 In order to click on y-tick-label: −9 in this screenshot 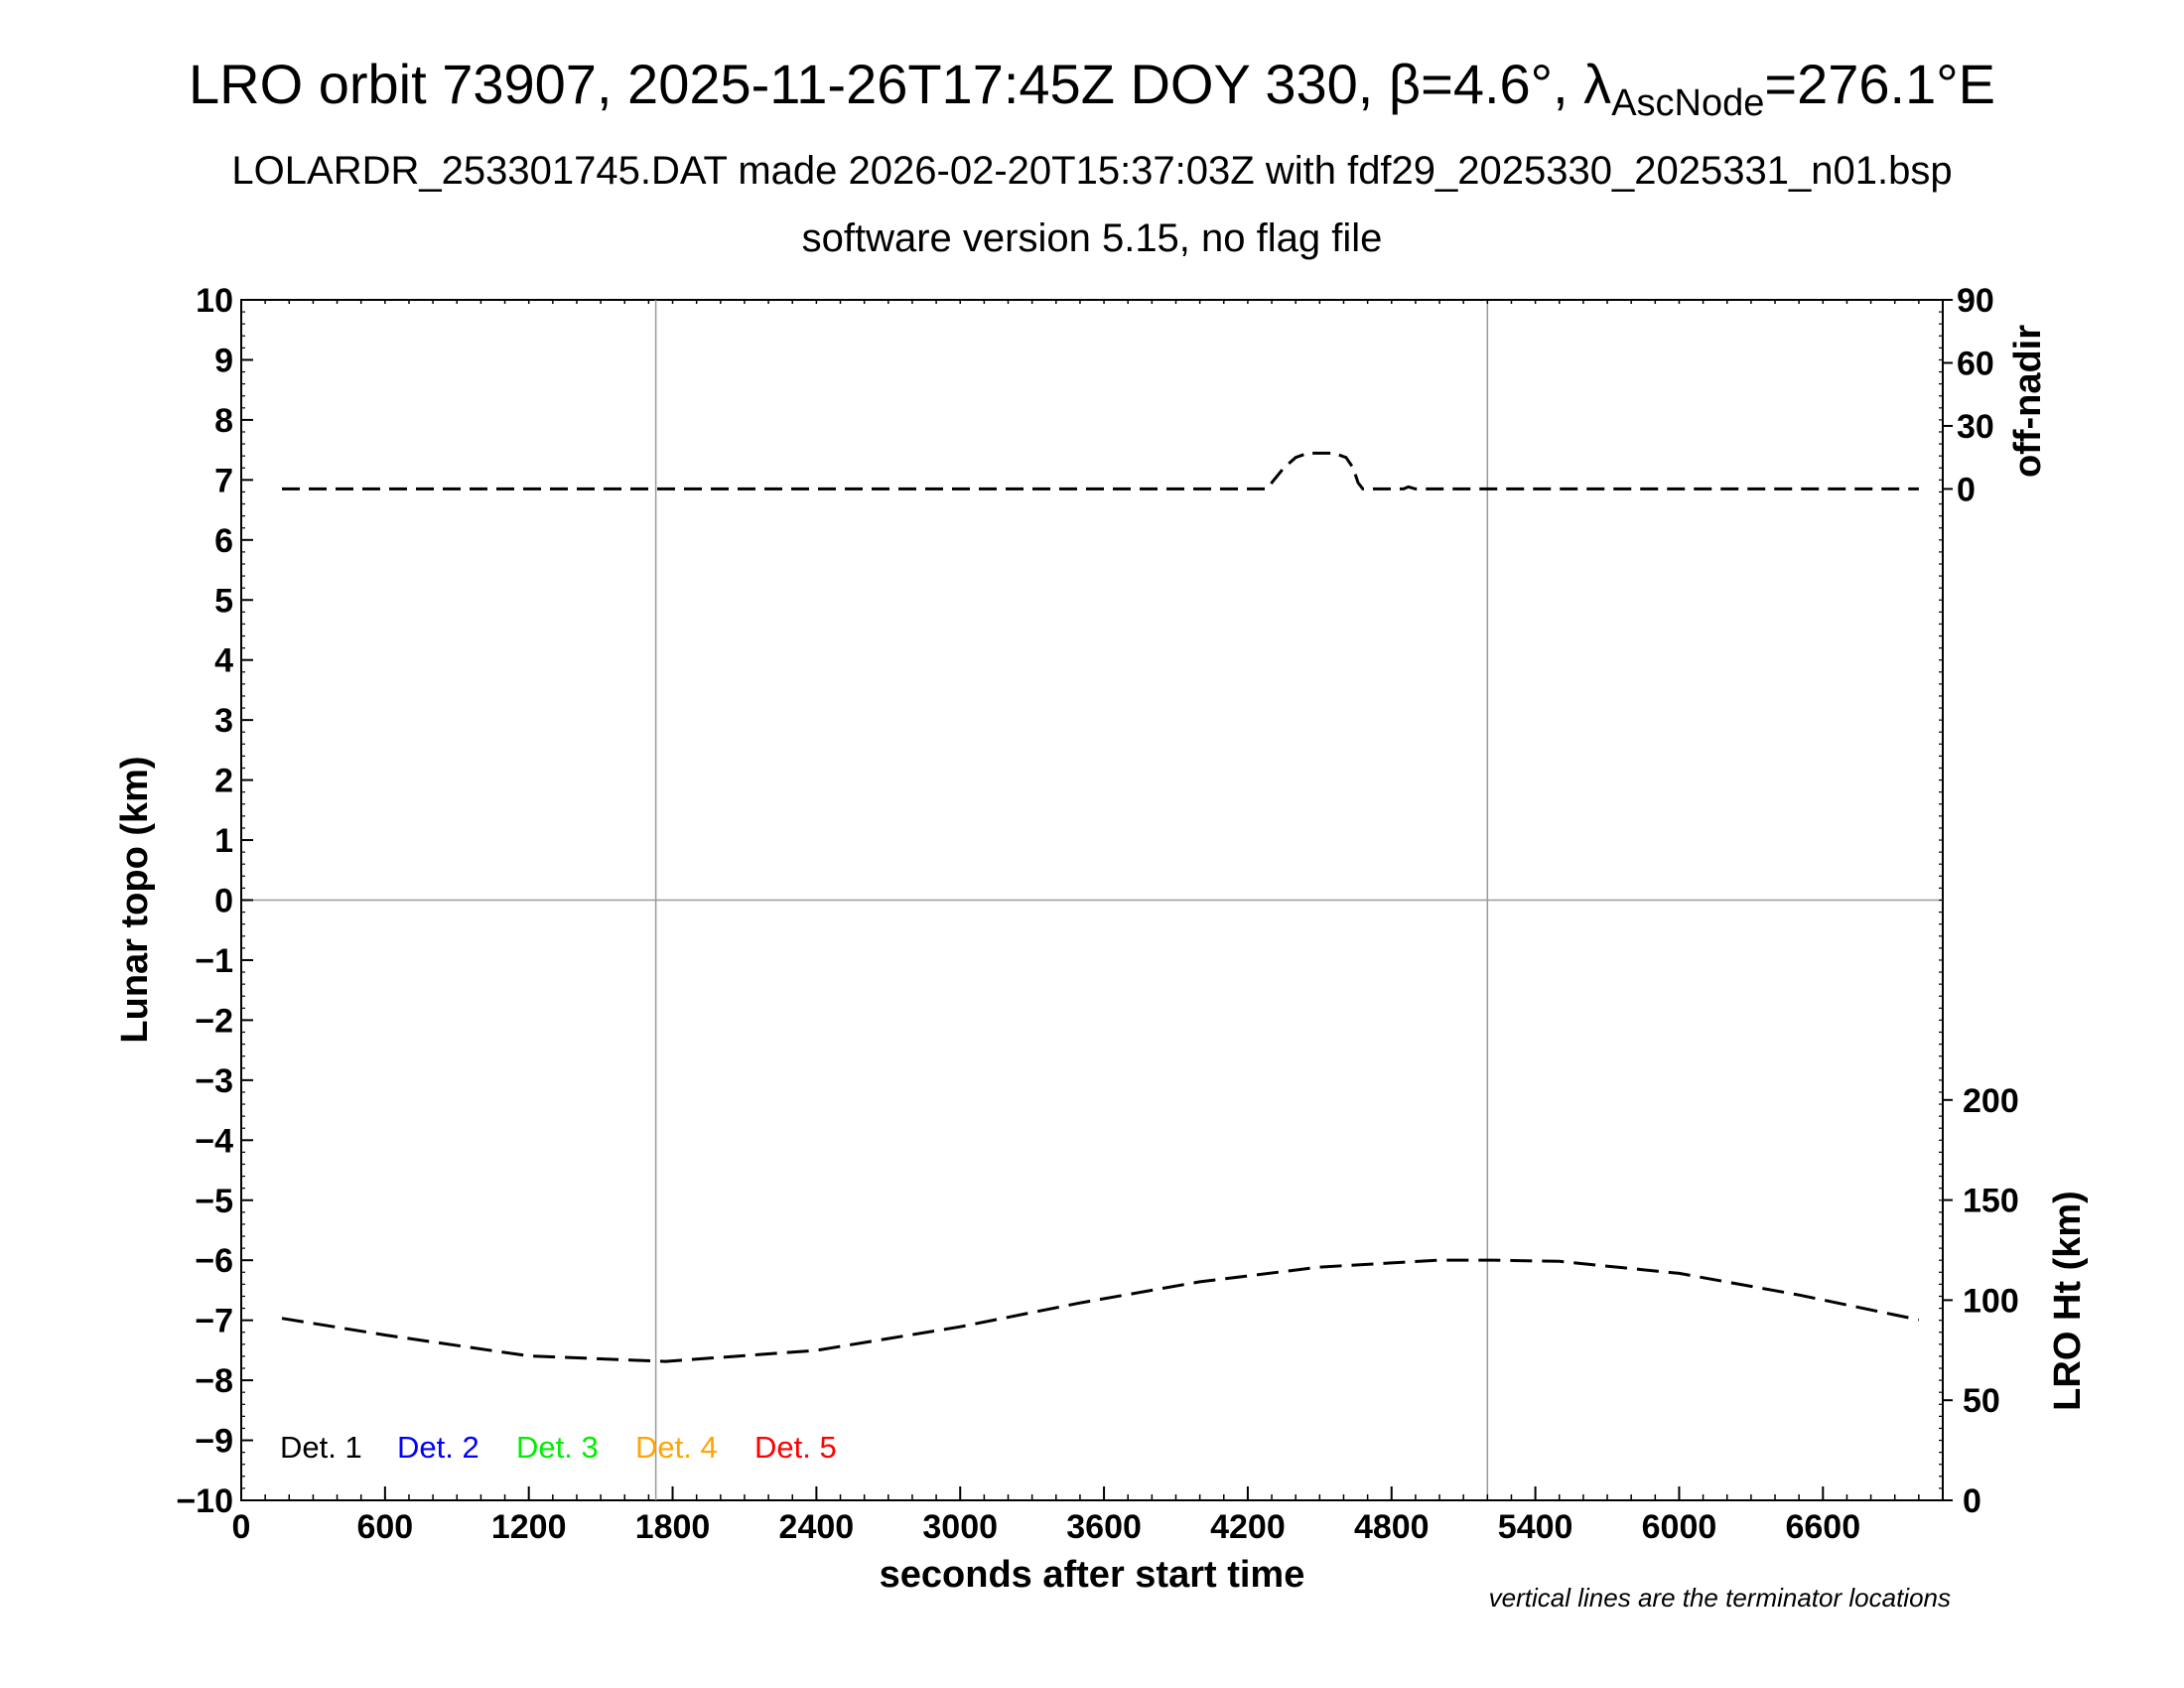, I will do `click(214, 1442)`.